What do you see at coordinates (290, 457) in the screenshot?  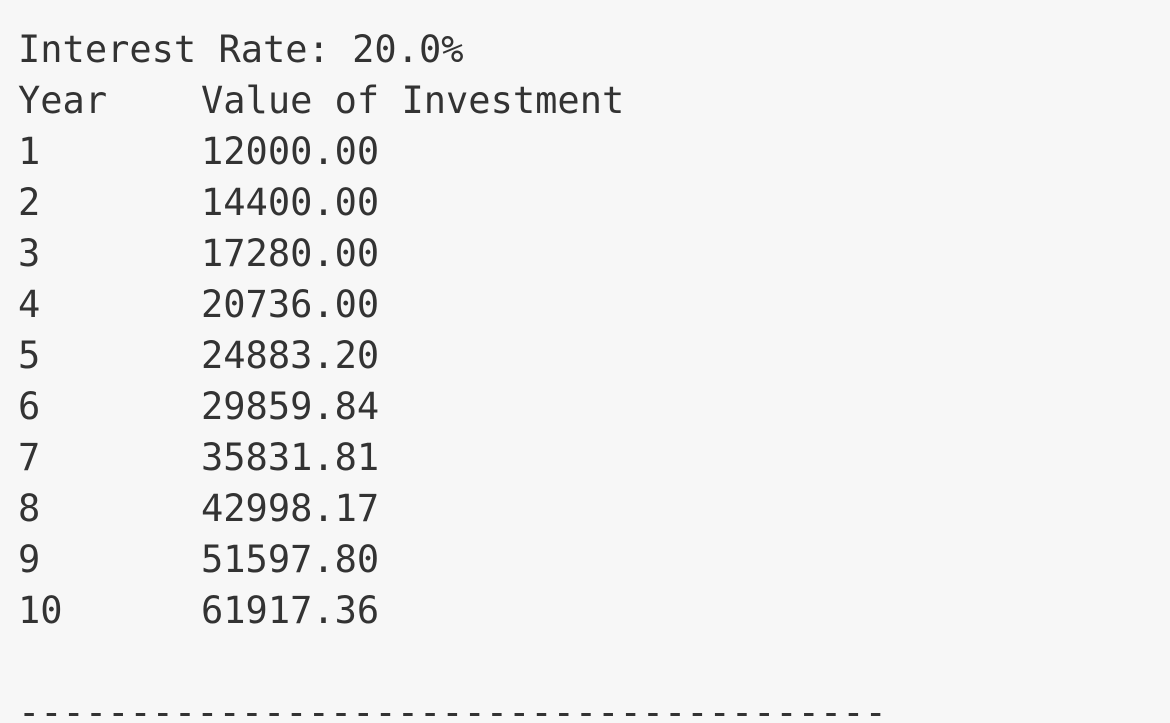 I see `value-cell: 35831.81` at bounding box center [290, 457].